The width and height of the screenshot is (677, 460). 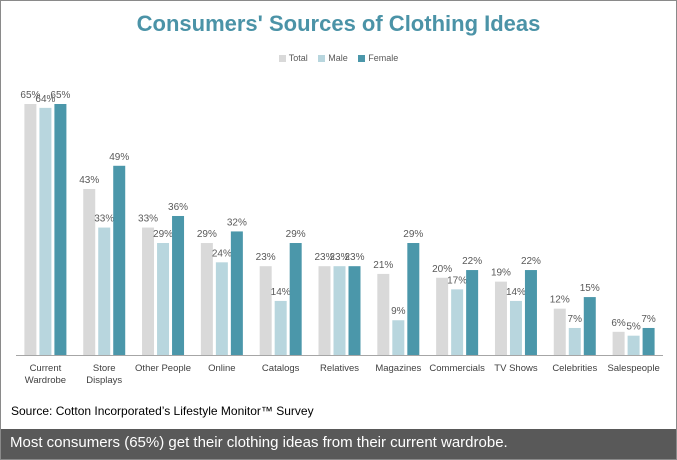 I want to click on category-label: Online, so click(x=221, y=368).